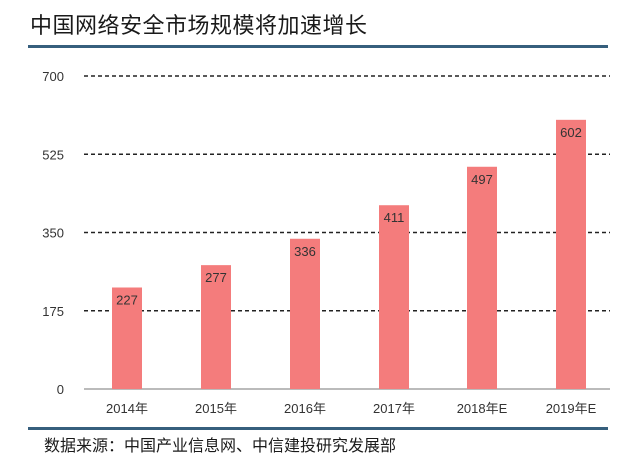  What do you see at coordinates (394, 297) in the screenshot?
I see `bar-2017年` at bounding box center [394, 297].